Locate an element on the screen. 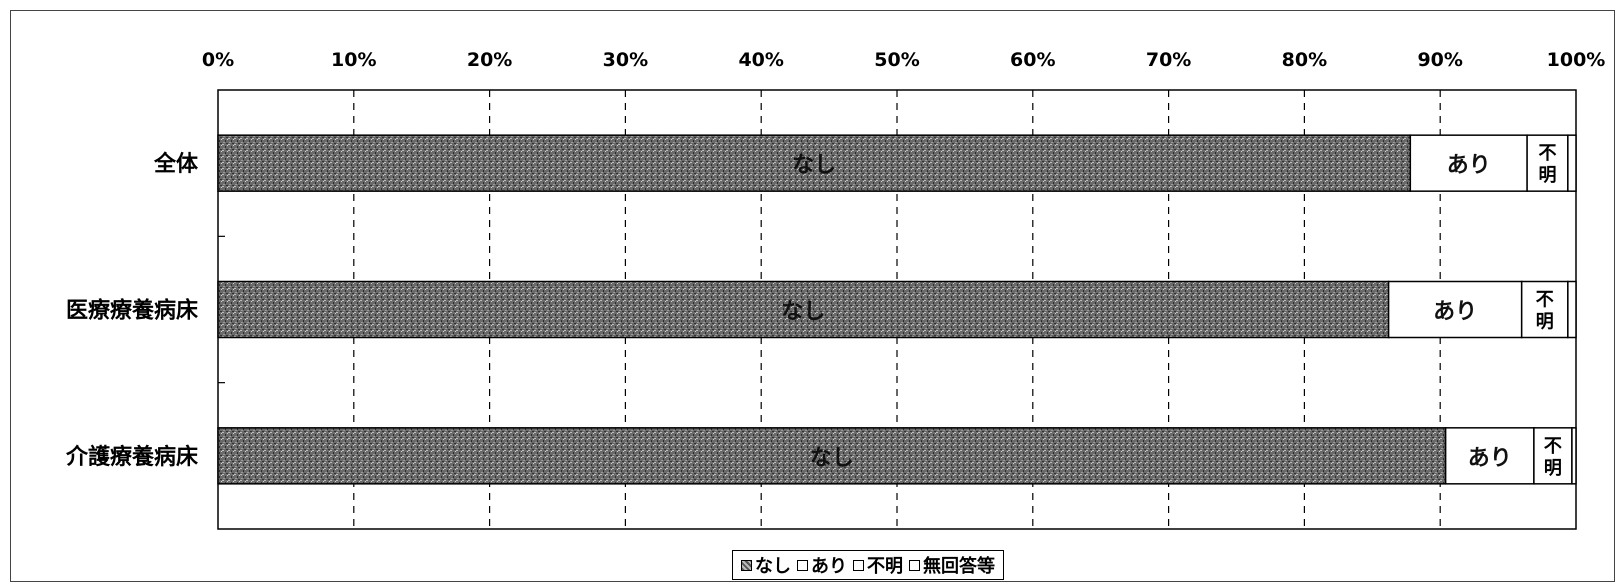 The width and height of the screenshot is (1623, 588). legend-item-ari: あり is located at coordinates (822, 565).